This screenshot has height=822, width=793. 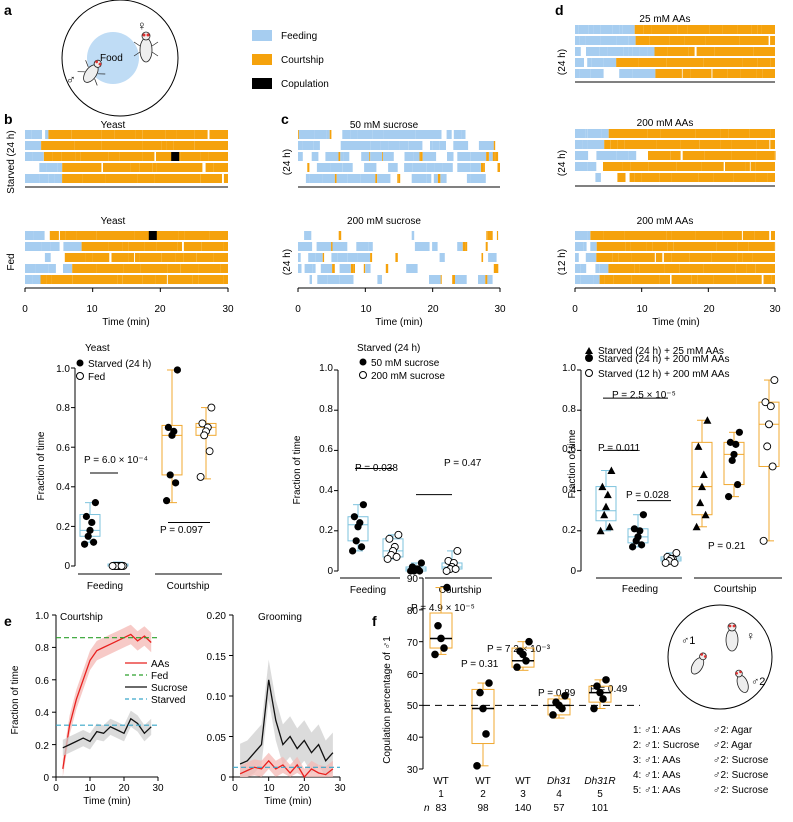 I want to click on box-c-ylabel: Fraction of time, so click(x=297, y=469).